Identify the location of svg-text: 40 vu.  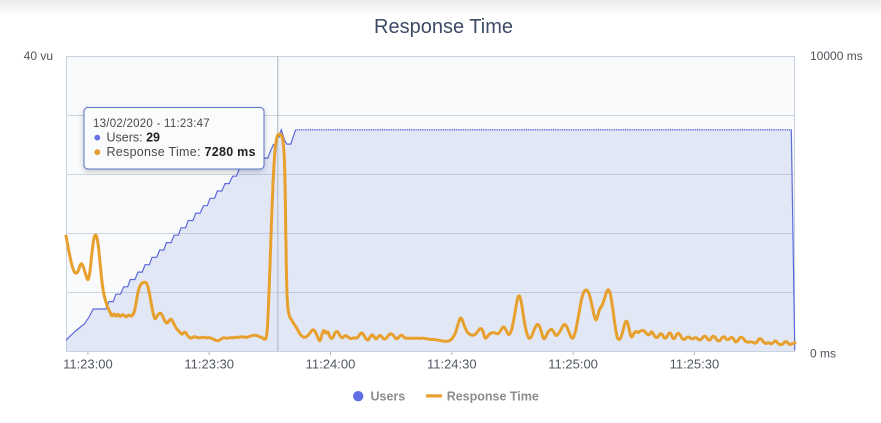
(38, 56).